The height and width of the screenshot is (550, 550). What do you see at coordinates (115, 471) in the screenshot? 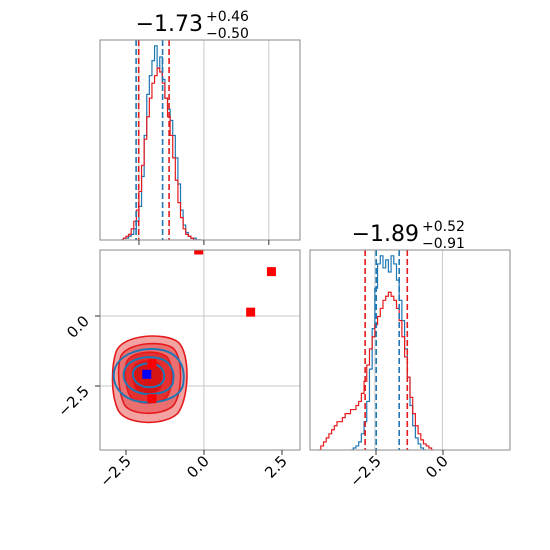
I see `tick-label-x-neg25: −2.5` at bounding box center [115, 471].